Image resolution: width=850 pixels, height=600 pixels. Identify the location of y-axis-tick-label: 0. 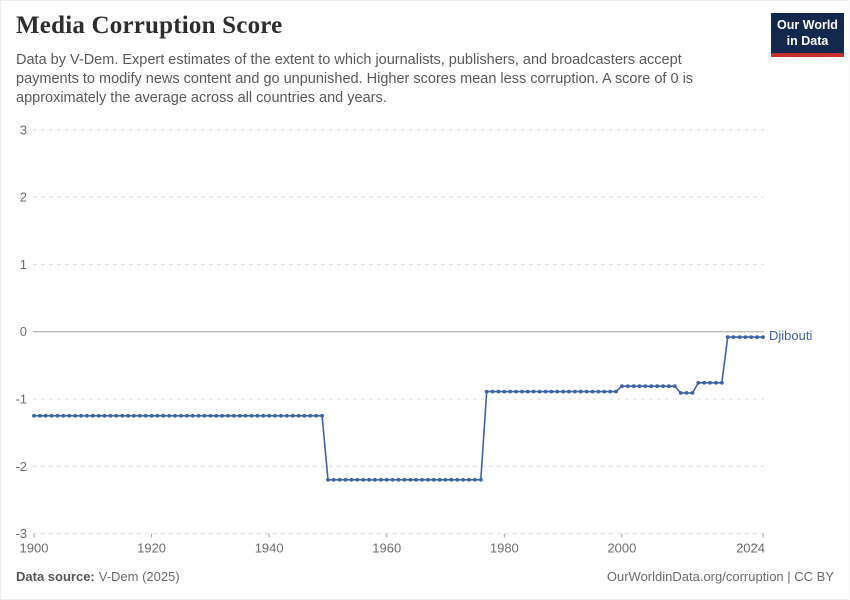
(23, 331).